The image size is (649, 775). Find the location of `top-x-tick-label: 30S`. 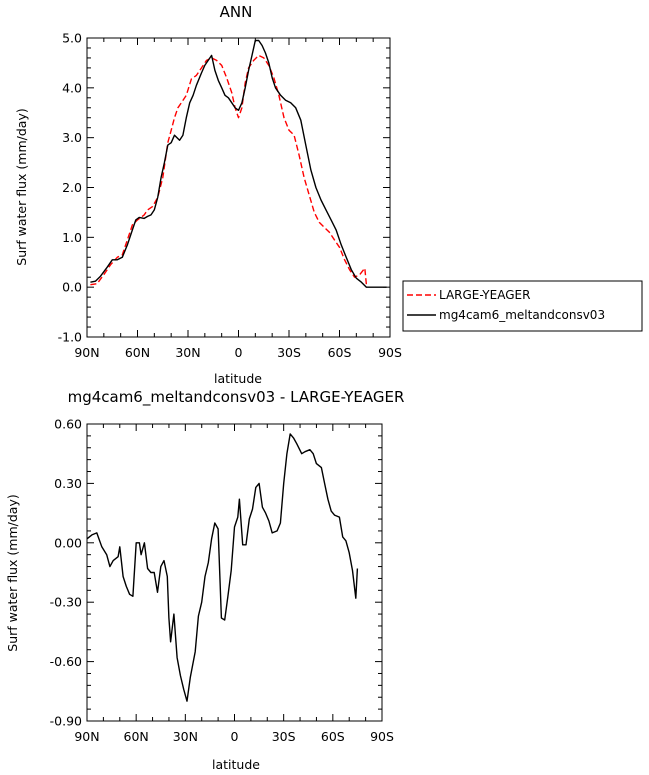

top-x-tick-label: 30S is located at coordinates (289, 352).